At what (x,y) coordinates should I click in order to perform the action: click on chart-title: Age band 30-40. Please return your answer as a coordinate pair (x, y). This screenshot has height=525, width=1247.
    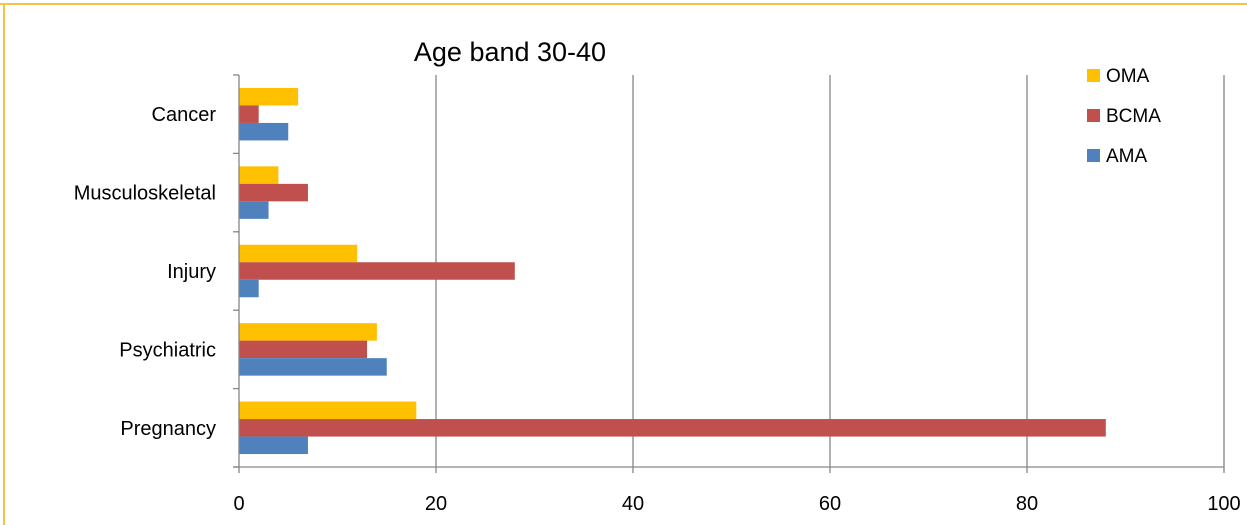
    Looking at the image, I should click on (510, 52).